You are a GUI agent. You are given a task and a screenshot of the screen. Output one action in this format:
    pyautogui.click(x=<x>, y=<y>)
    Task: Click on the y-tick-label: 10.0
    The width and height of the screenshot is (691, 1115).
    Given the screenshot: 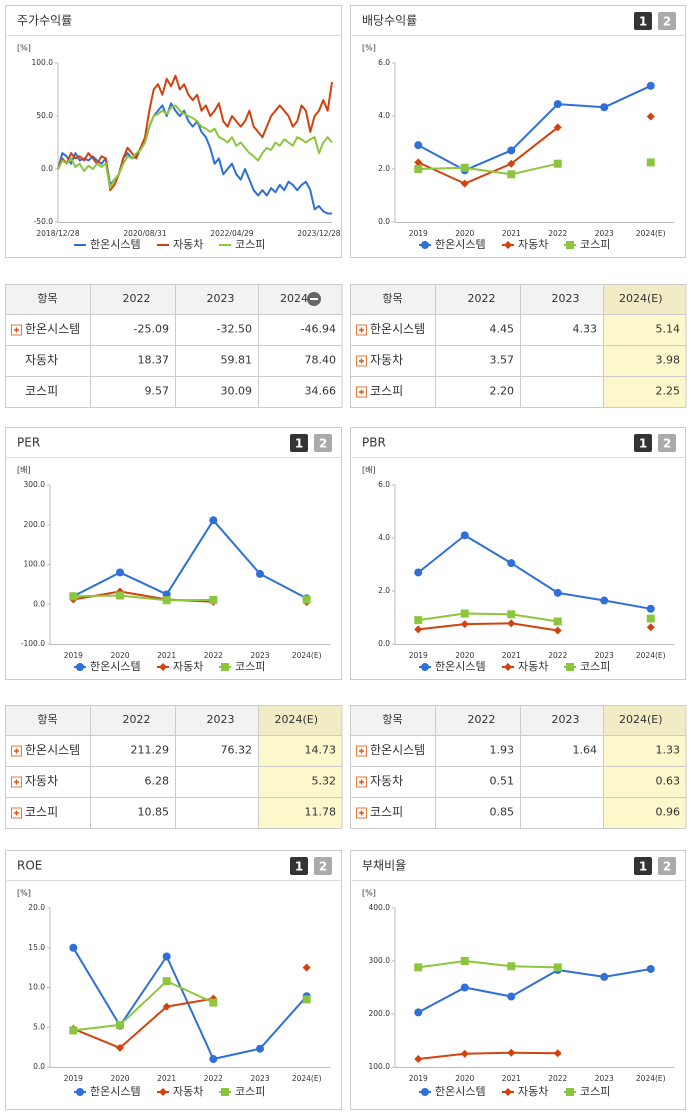 What is the action you would take?
    pyautogui.click(x=36, y=987)
    